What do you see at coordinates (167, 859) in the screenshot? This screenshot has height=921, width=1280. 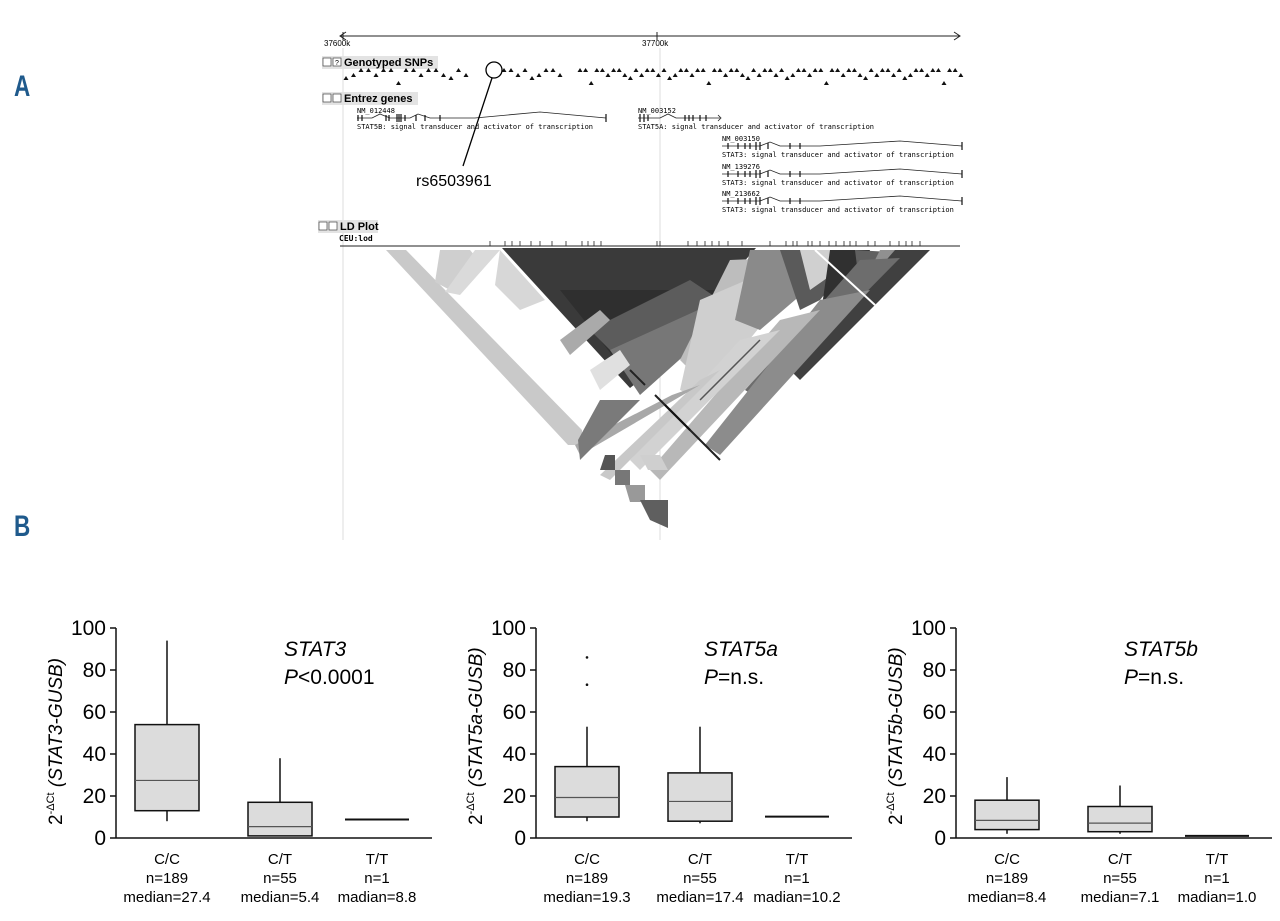 I see `genotype-label: C/C` at bounding box center [167, 859].